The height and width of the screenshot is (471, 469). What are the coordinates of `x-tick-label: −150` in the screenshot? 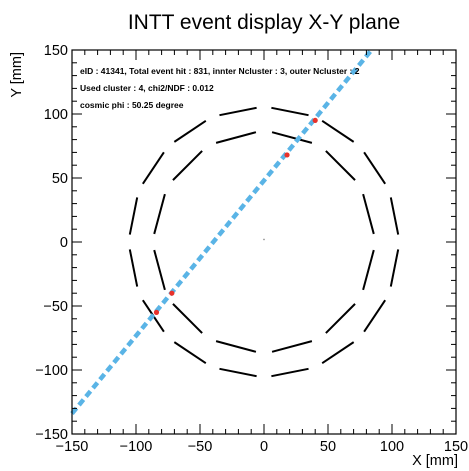 It's located at (72, 447).